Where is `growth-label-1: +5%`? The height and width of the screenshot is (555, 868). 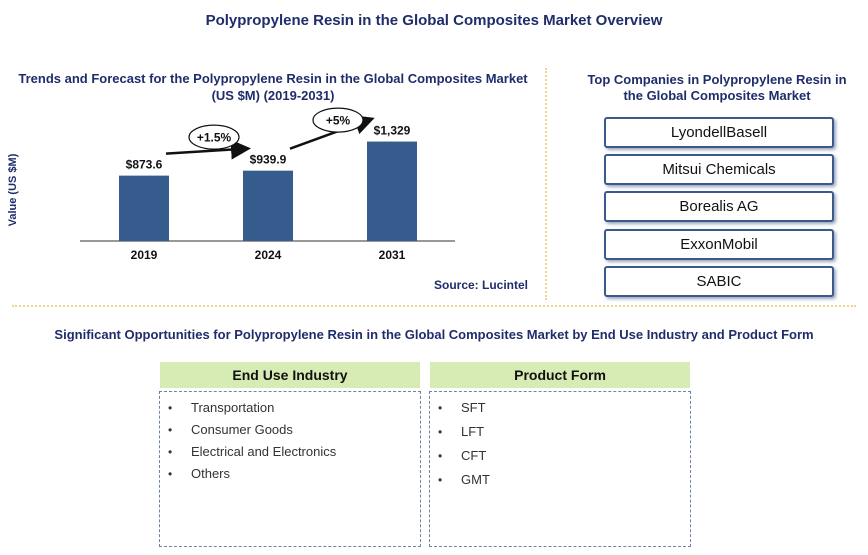 growth-label-1: +5% is located at coordinates (338, 121).